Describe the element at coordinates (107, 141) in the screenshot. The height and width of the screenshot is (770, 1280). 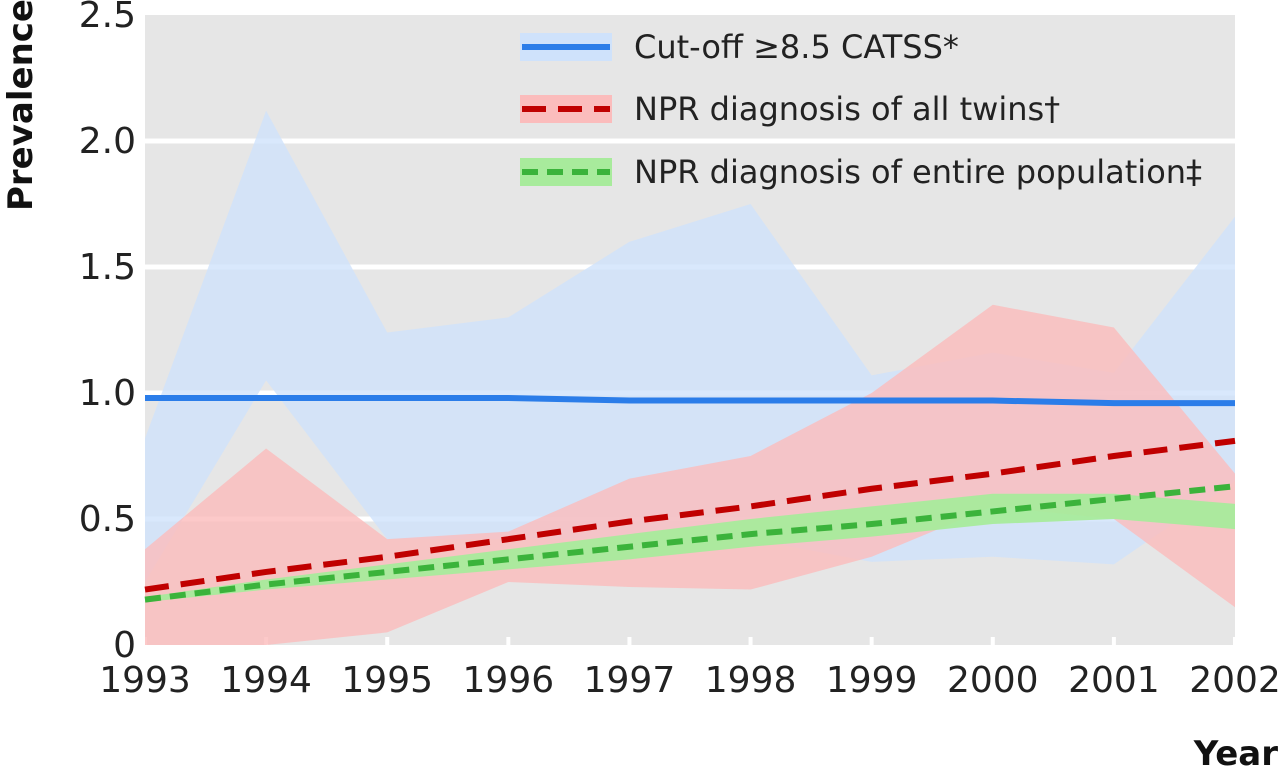
I see `y-tick-label: 2.0` at that location.